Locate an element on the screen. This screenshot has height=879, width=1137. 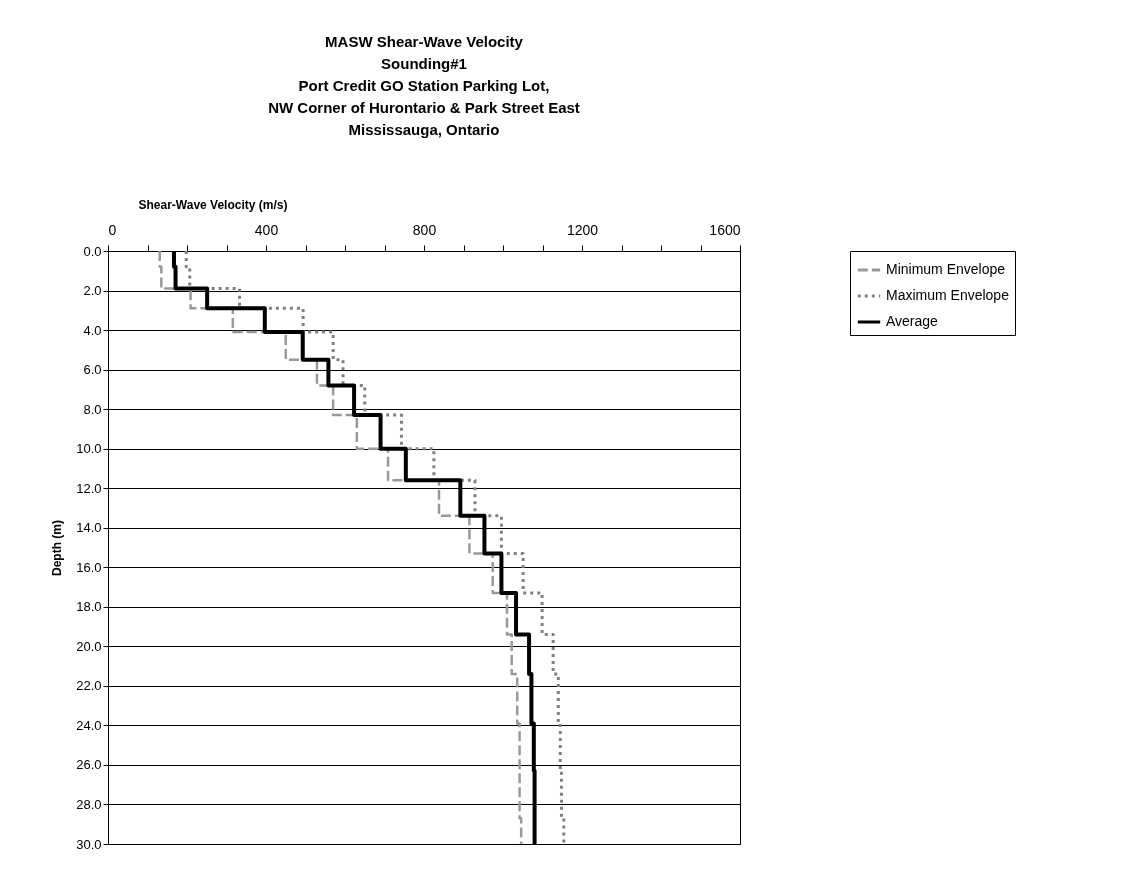
y-tick-label: 22.0 is located at coordinates (89, 686).